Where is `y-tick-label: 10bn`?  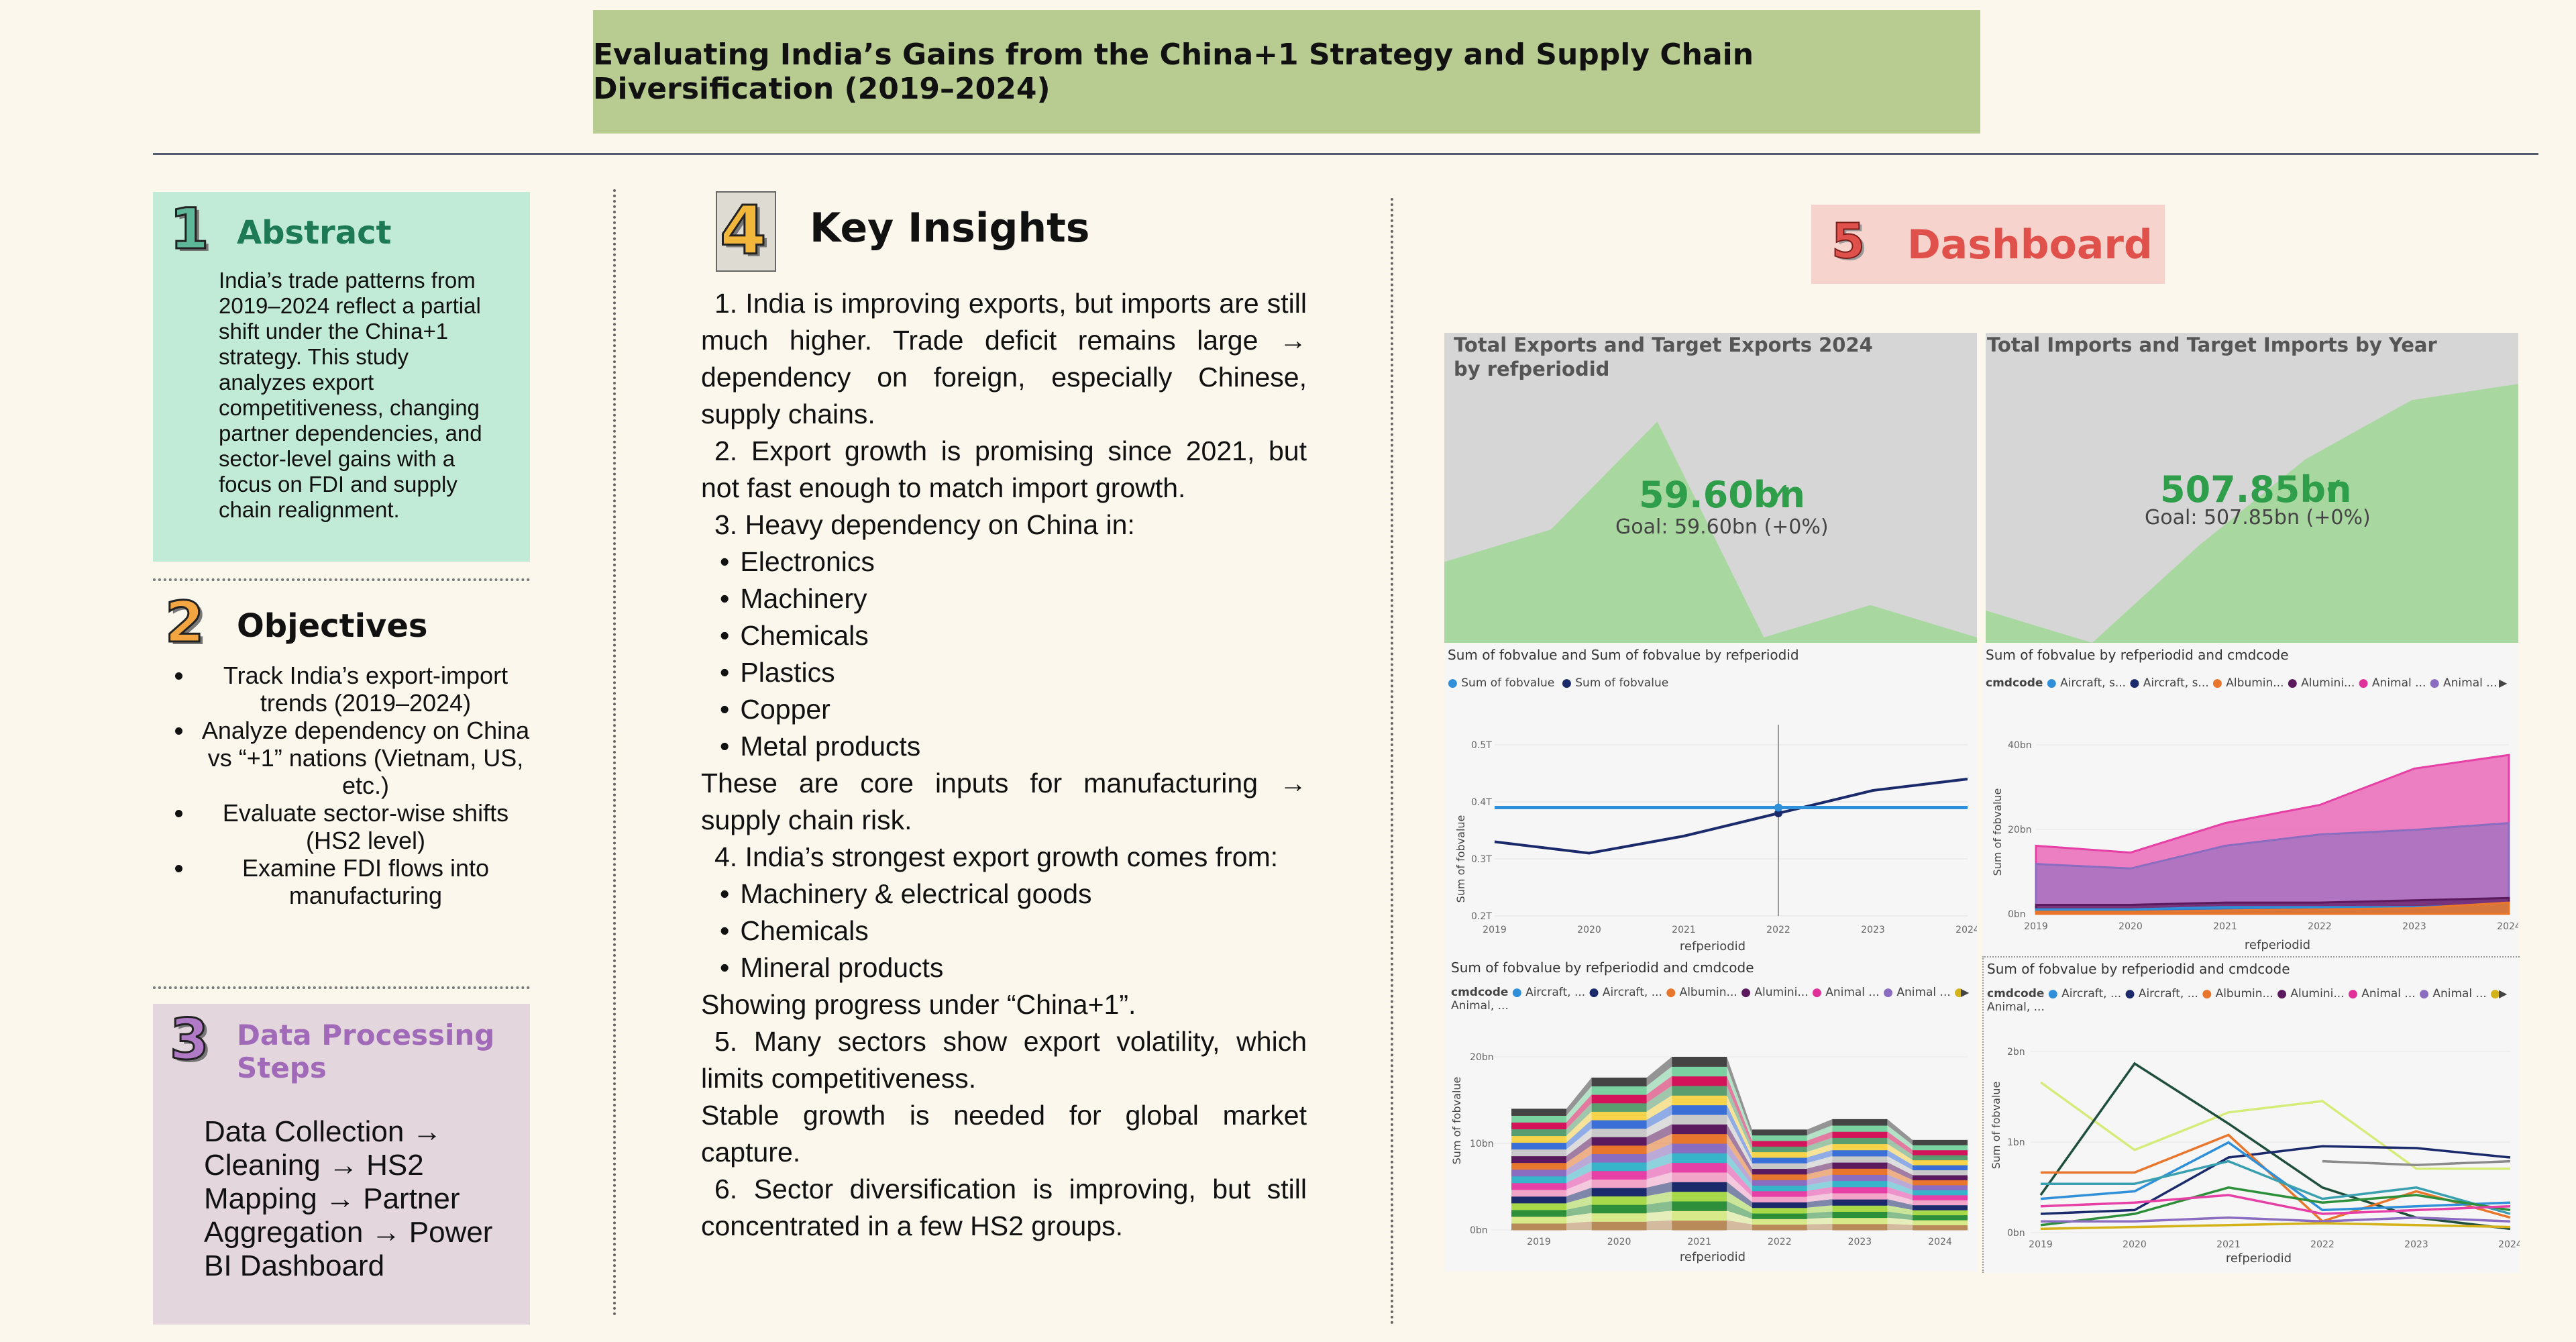
y-tick-label: 10bn is located at coordinates (1482, 1144).